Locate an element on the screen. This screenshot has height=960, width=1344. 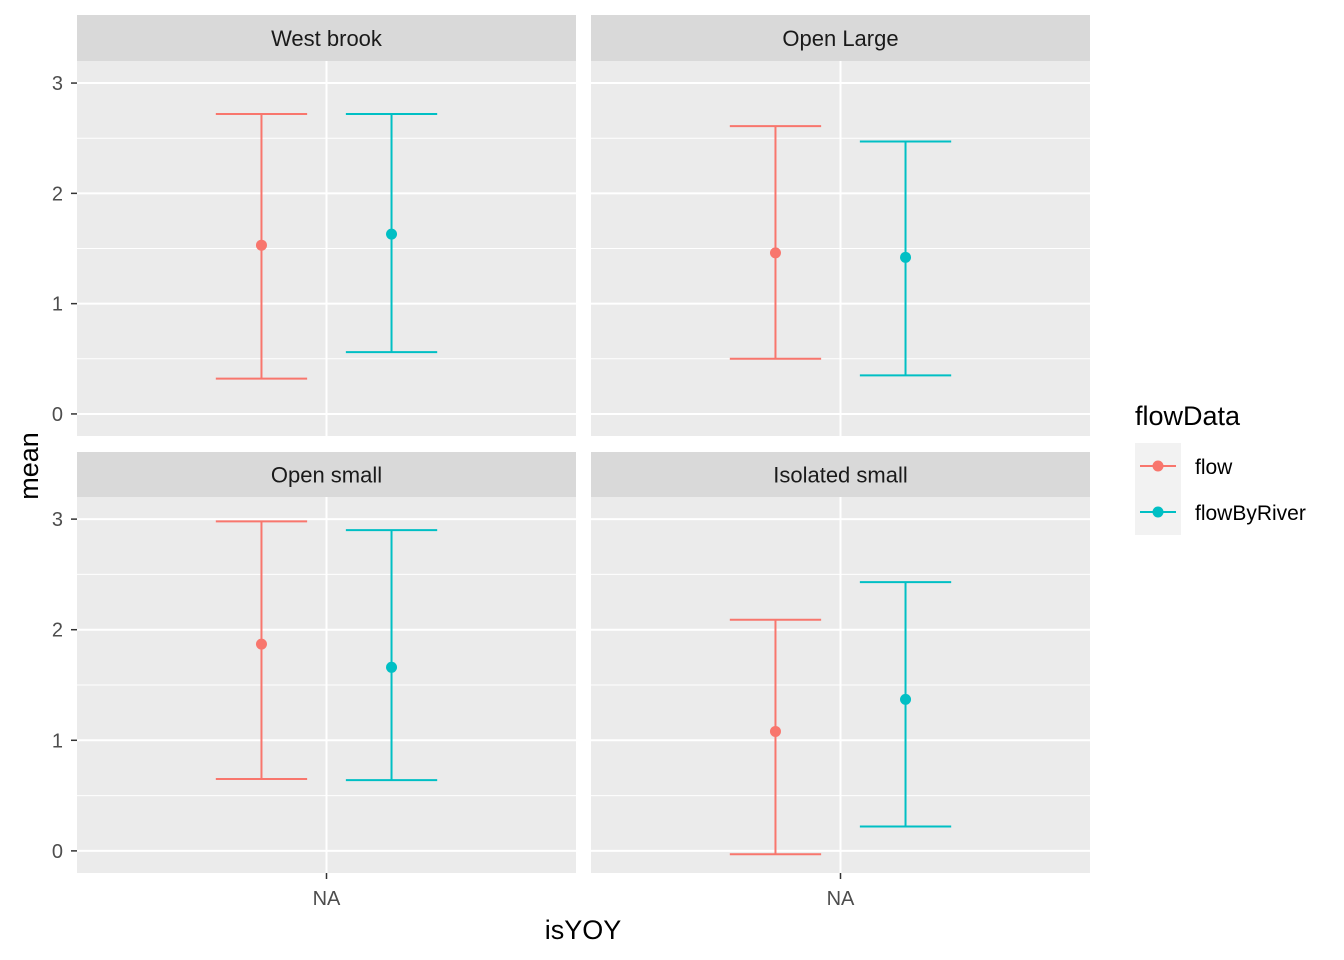
legend-item-flow: flow is located at coordinates (1184, 466).